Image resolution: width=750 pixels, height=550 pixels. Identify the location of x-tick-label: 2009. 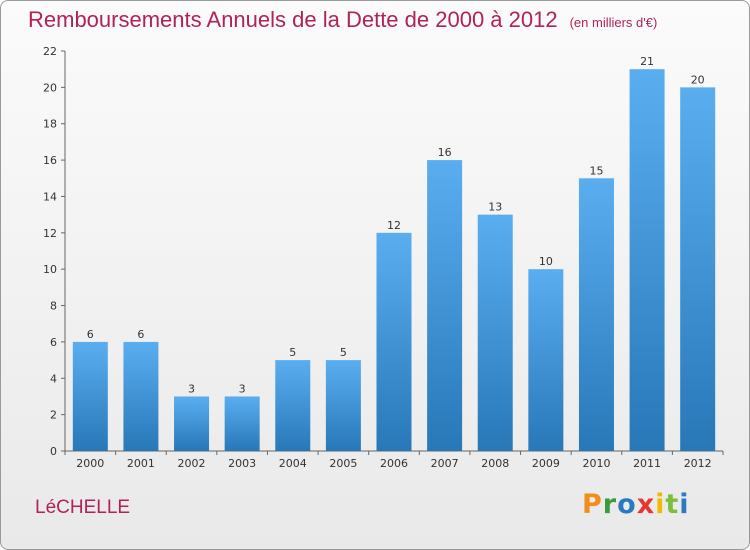
(546, 463).